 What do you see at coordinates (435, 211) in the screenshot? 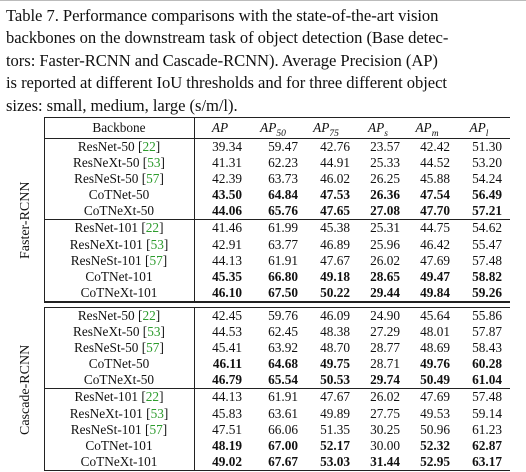
I see `metric-value: 47.70` at bounding box center [435, 211].